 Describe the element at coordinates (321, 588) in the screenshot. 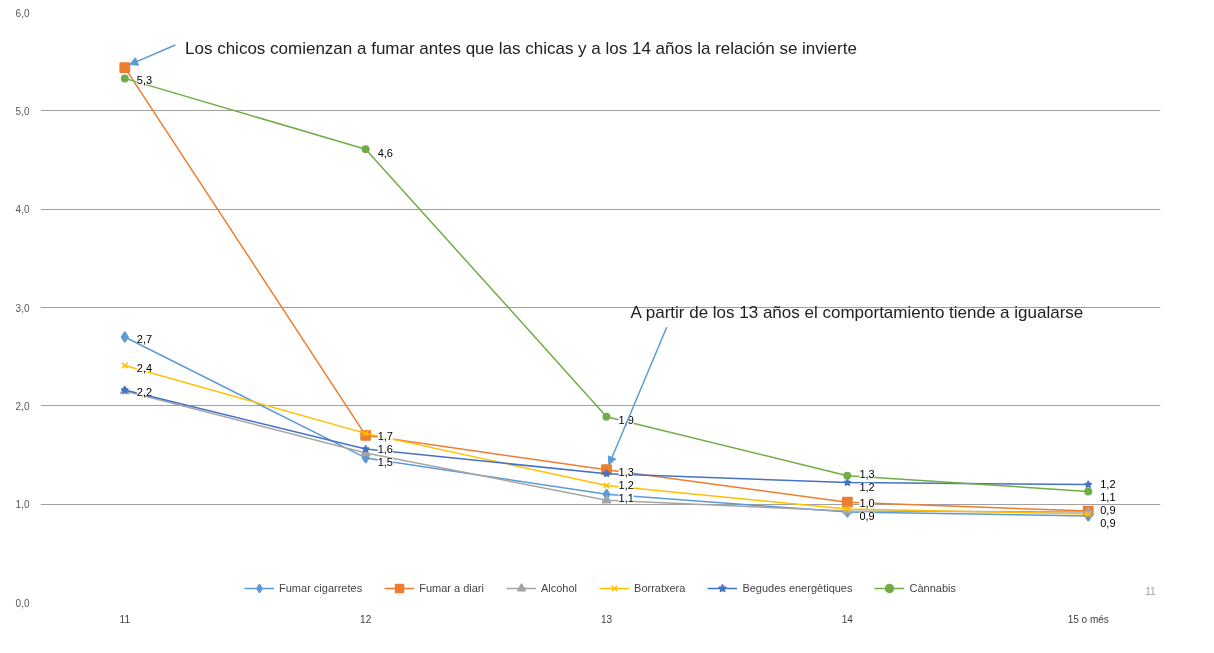

I see `legend-label: Fumar cigarretes` at that location.